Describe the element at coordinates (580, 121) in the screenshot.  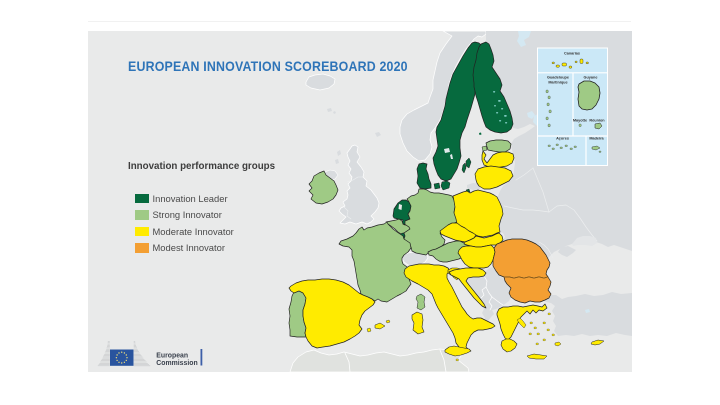
I see `svg-text: Mayotte` at that location.